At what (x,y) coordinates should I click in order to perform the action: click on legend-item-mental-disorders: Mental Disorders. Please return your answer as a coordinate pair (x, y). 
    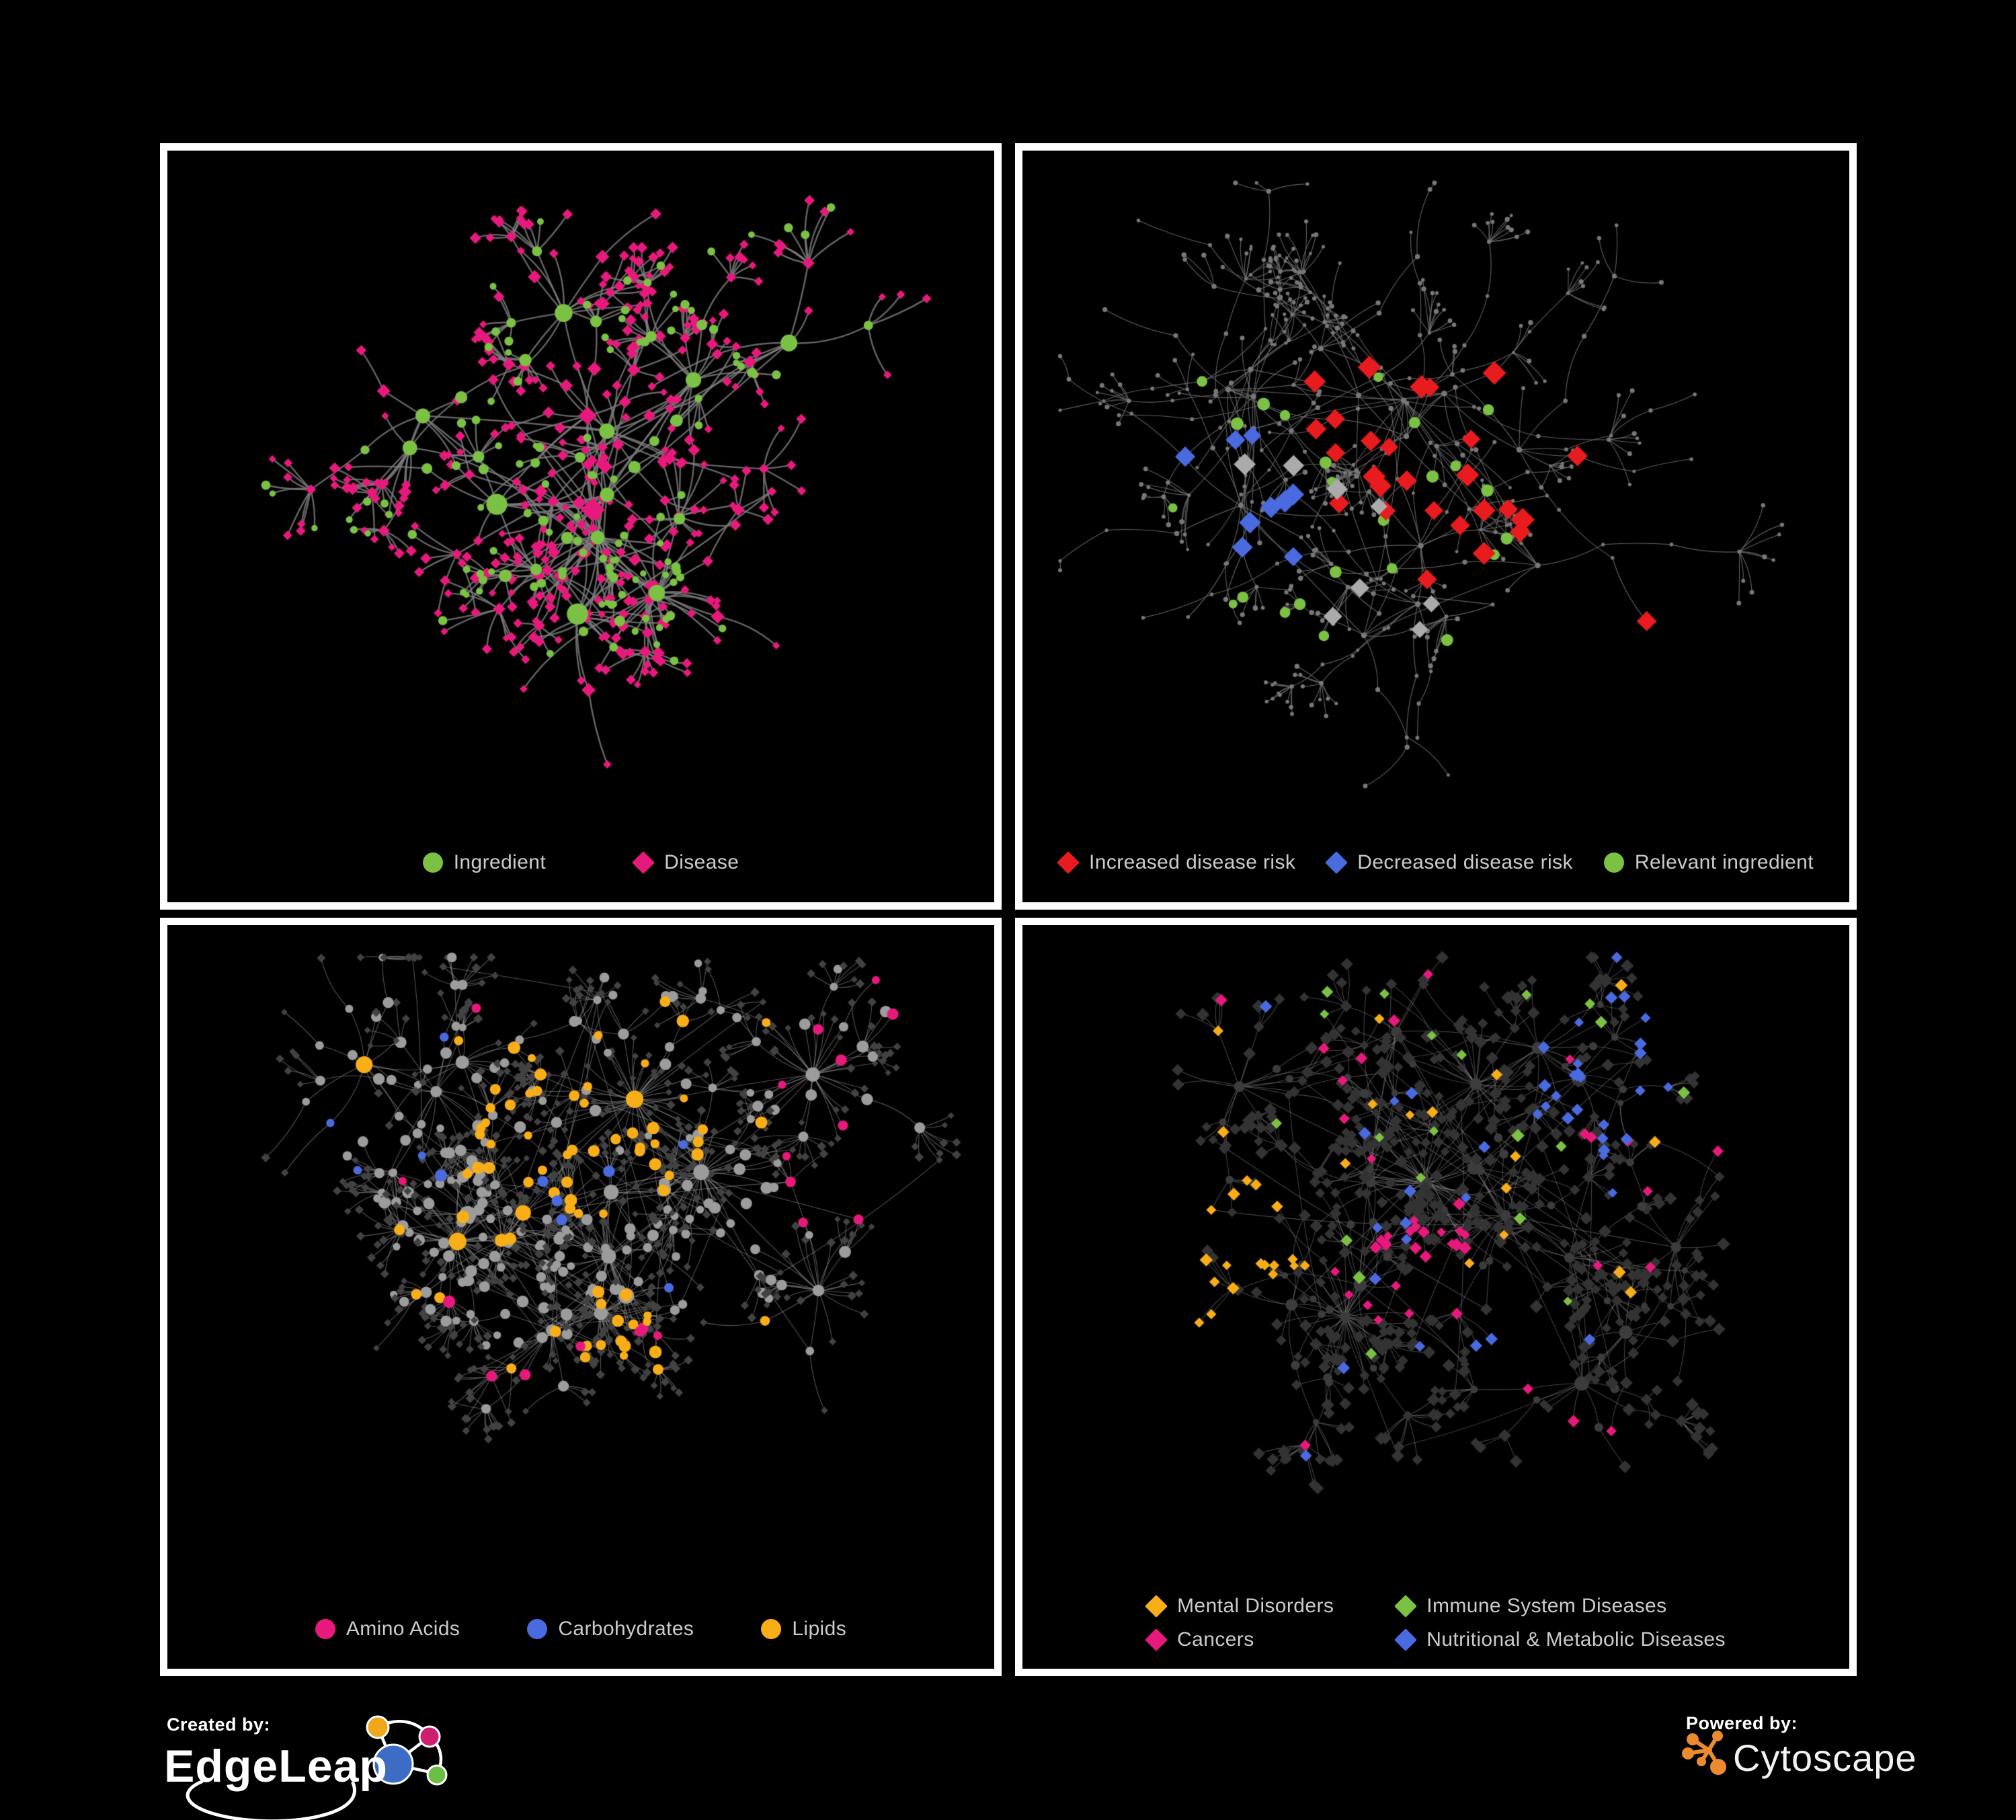
    Looking at the image, I should click on (1239, 1606).